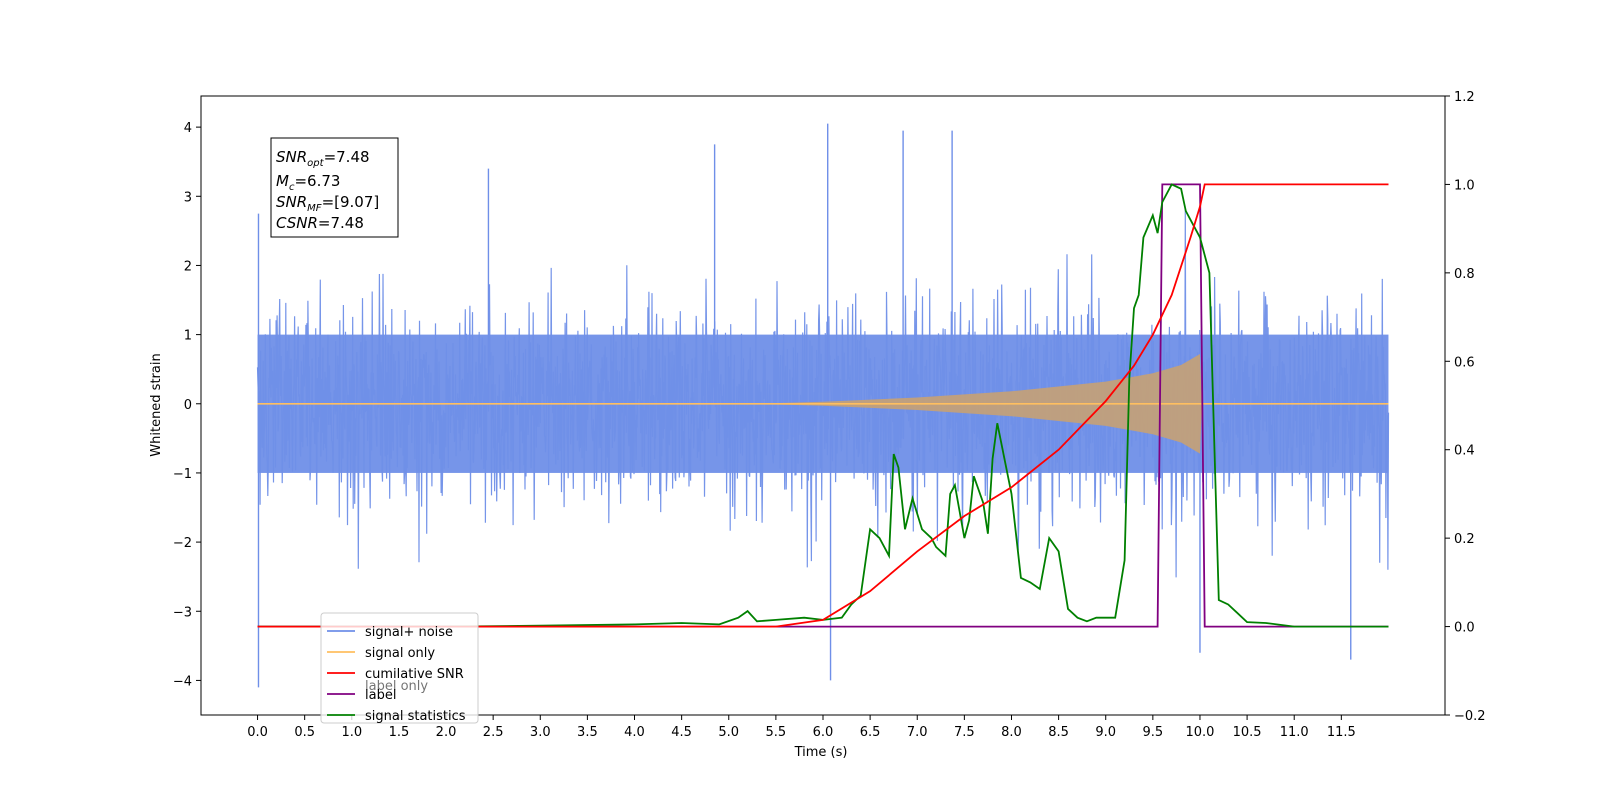  I want to click on info-snr-opt-symbol: SNR, so click(291, 157).